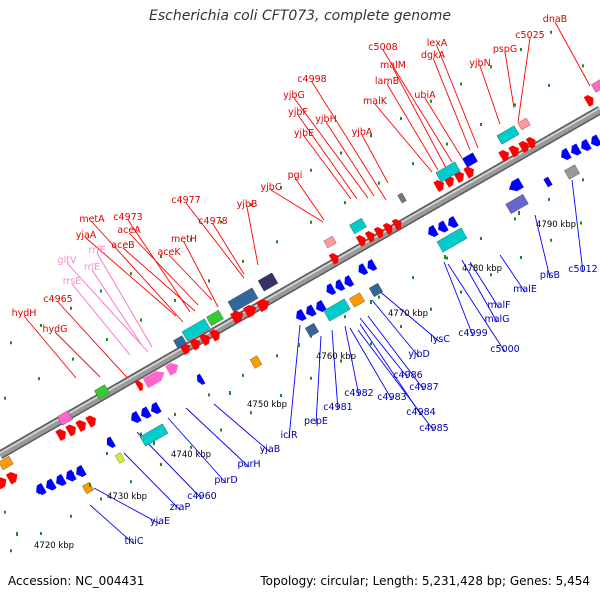 The image size is (600, 600). Describe the element at coordinates (201, 496) in the screenshot. I see `reverse-gene-label: c4960` at that location.